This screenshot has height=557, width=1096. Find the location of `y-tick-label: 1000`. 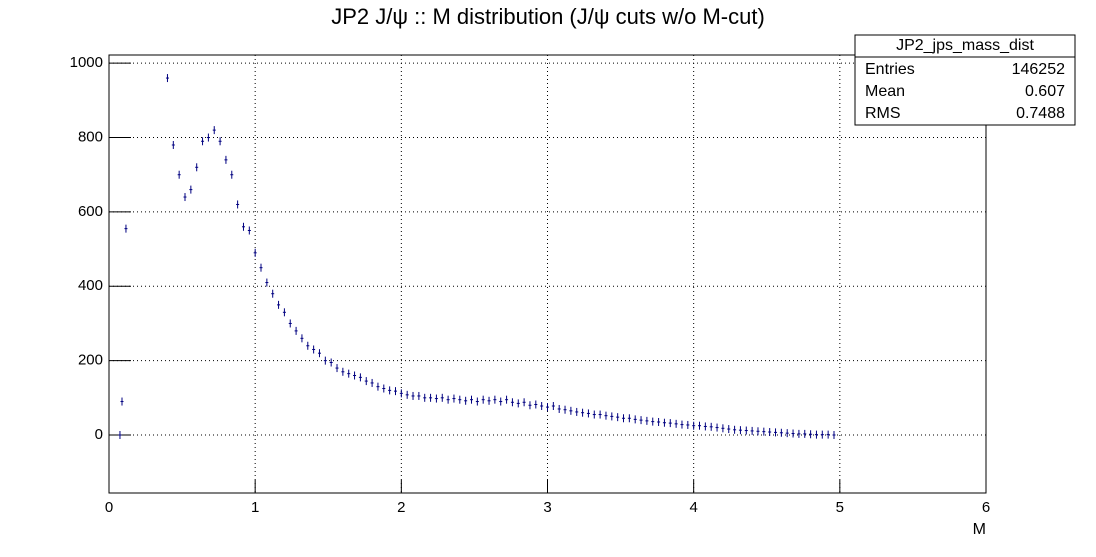

y-tick-label: 1000 is located at coordinates (86, 62).